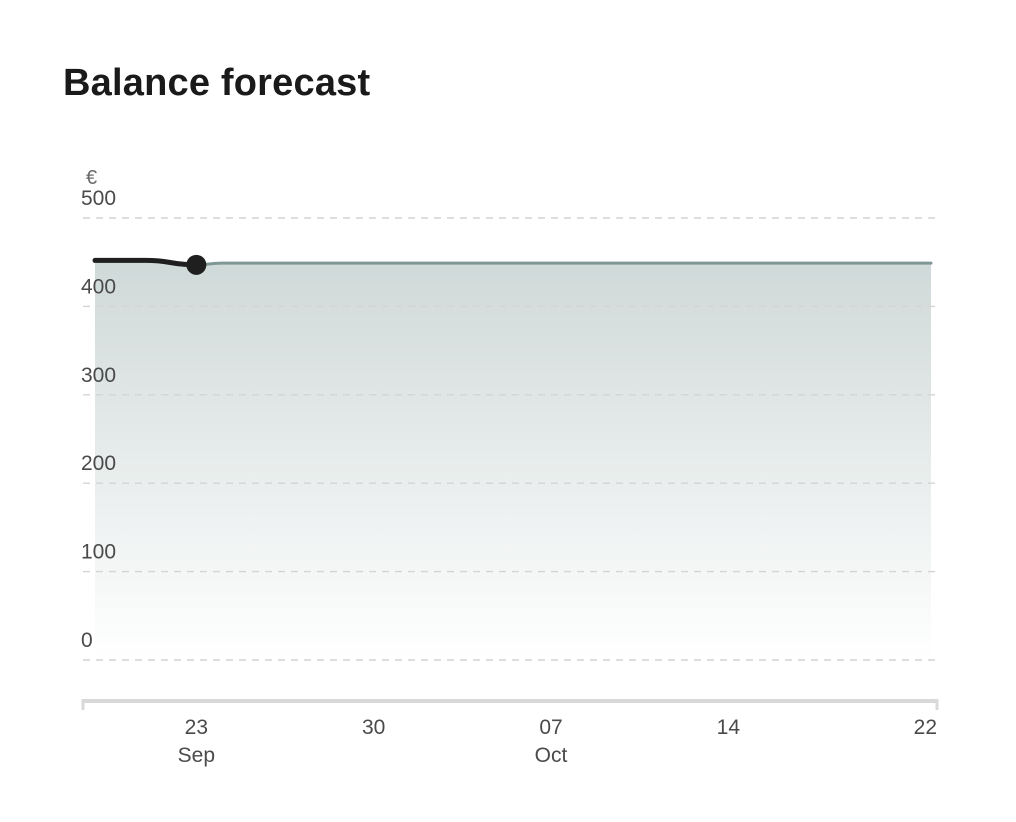  I want to click on y-unit-label: €, so click(91, 178).